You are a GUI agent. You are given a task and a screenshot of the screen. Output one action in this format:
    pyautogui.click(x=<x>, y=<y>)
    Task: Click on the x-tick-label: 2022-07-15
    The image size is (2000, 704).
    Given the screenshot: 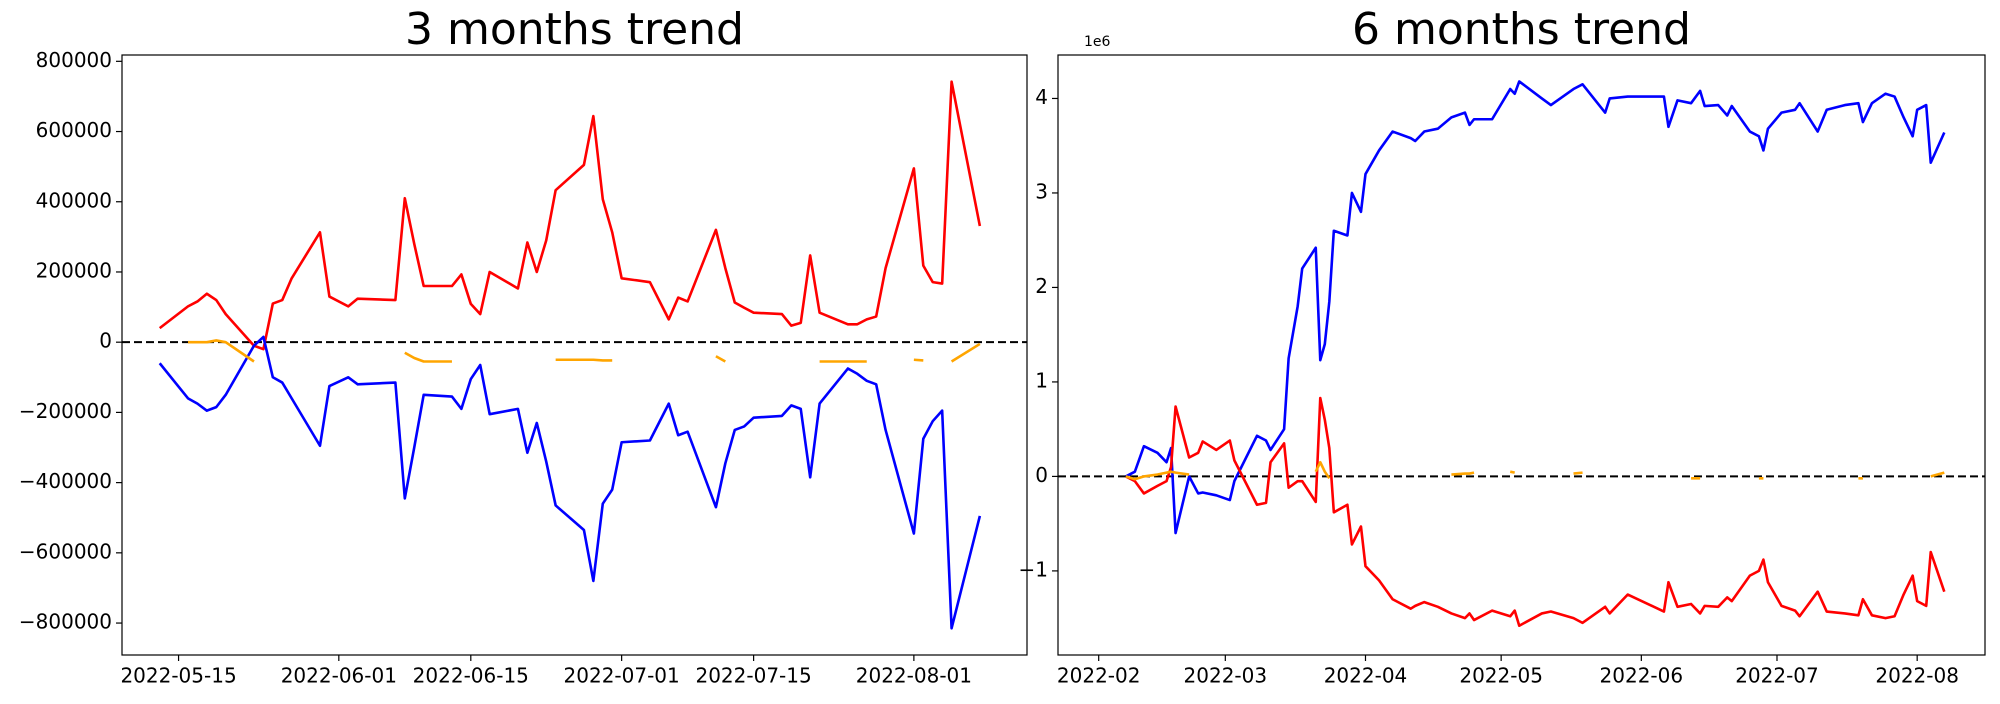 What is the action you would take?
    pyautogui.click(x=753, y=676)
    